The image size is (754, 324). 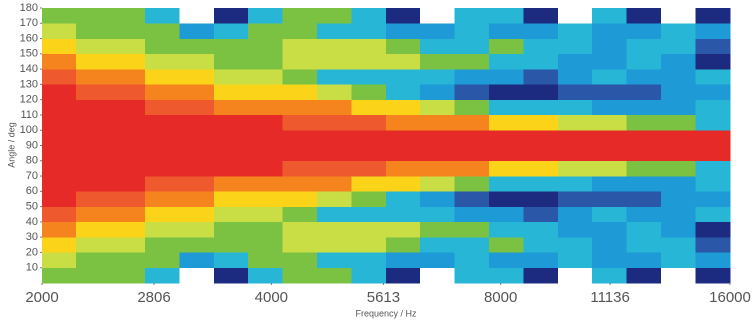 What do you see at coordinates (386, 313) in the screenshot?
I see `x-axis-title: Frequency / Hz` at bounding box center [386, 313].